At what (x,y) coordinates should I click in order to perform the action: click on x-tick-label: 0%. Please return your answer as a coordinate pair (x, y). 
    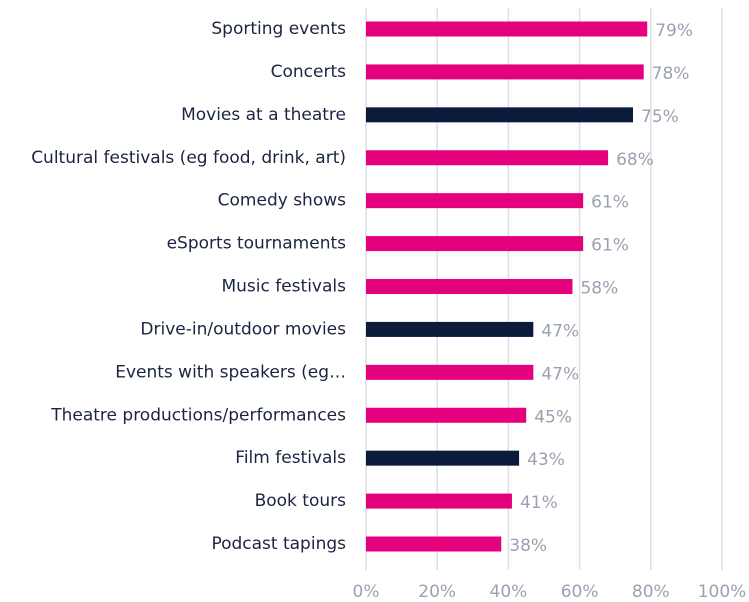
    Looking at the image, I should click on (366, 592).